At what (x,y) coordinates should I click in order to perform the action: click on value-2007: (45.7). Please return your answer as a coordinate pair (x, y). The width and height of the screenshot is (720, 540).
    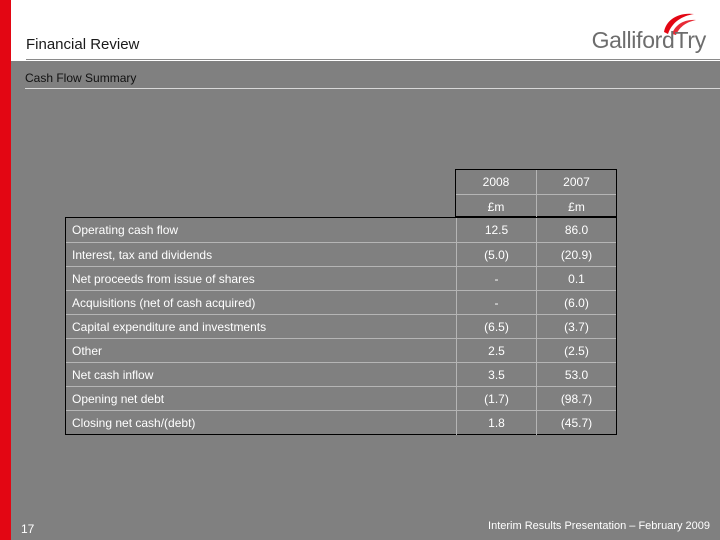
    Looking at the image, I should click on (576, 423).